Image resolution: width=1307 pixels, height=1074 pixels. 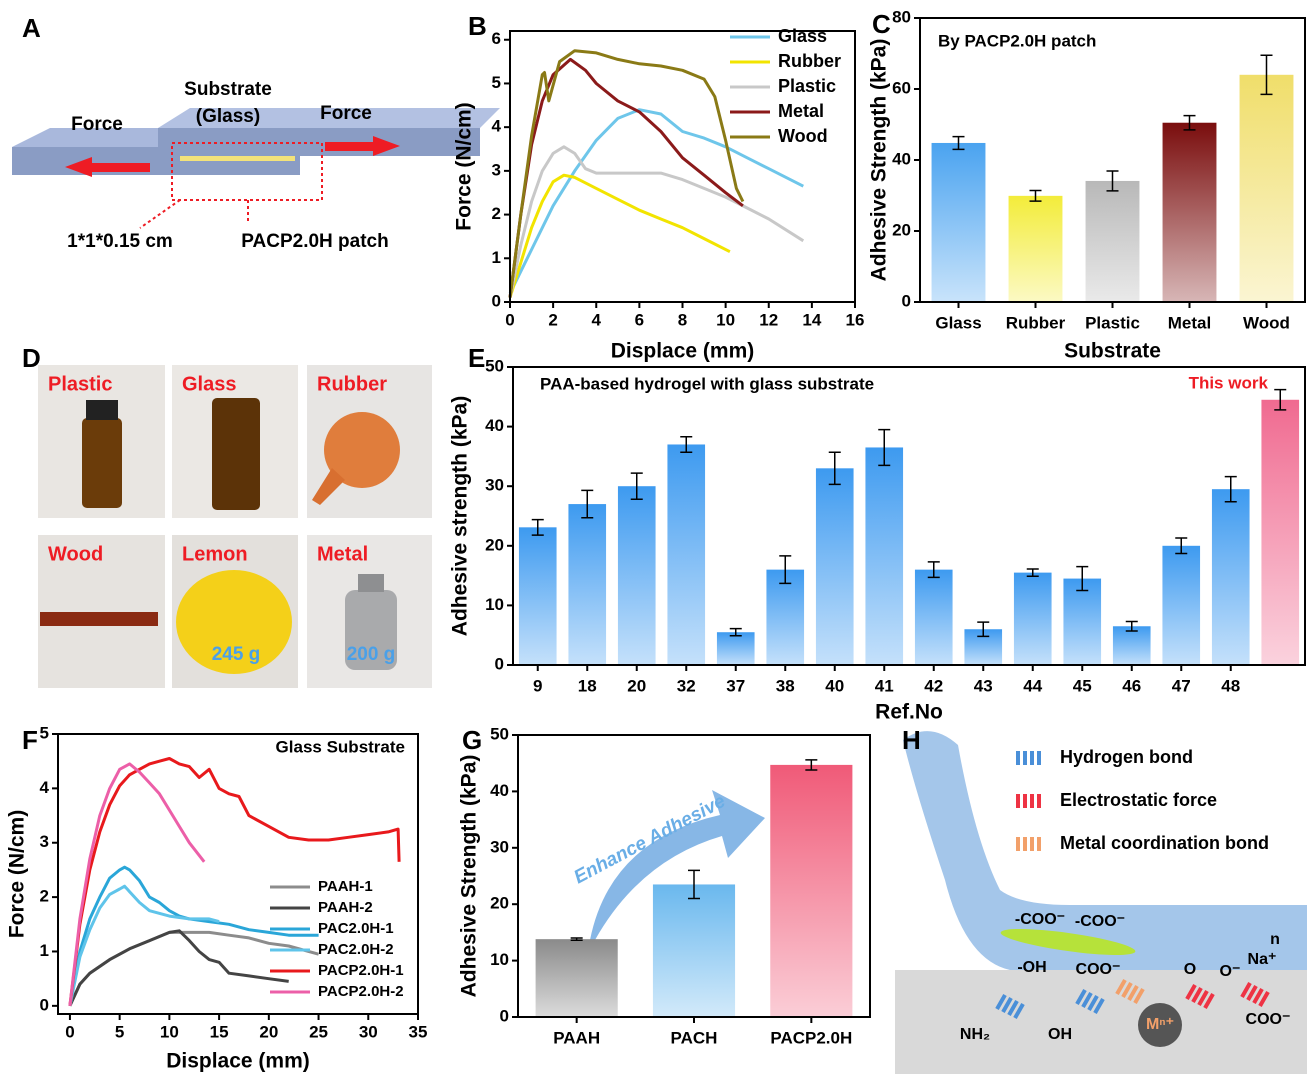 What do you see at coordinates (735, 685) in the screenshot?
I see `x-tick-label: 37` at bounding box center [735, 685].